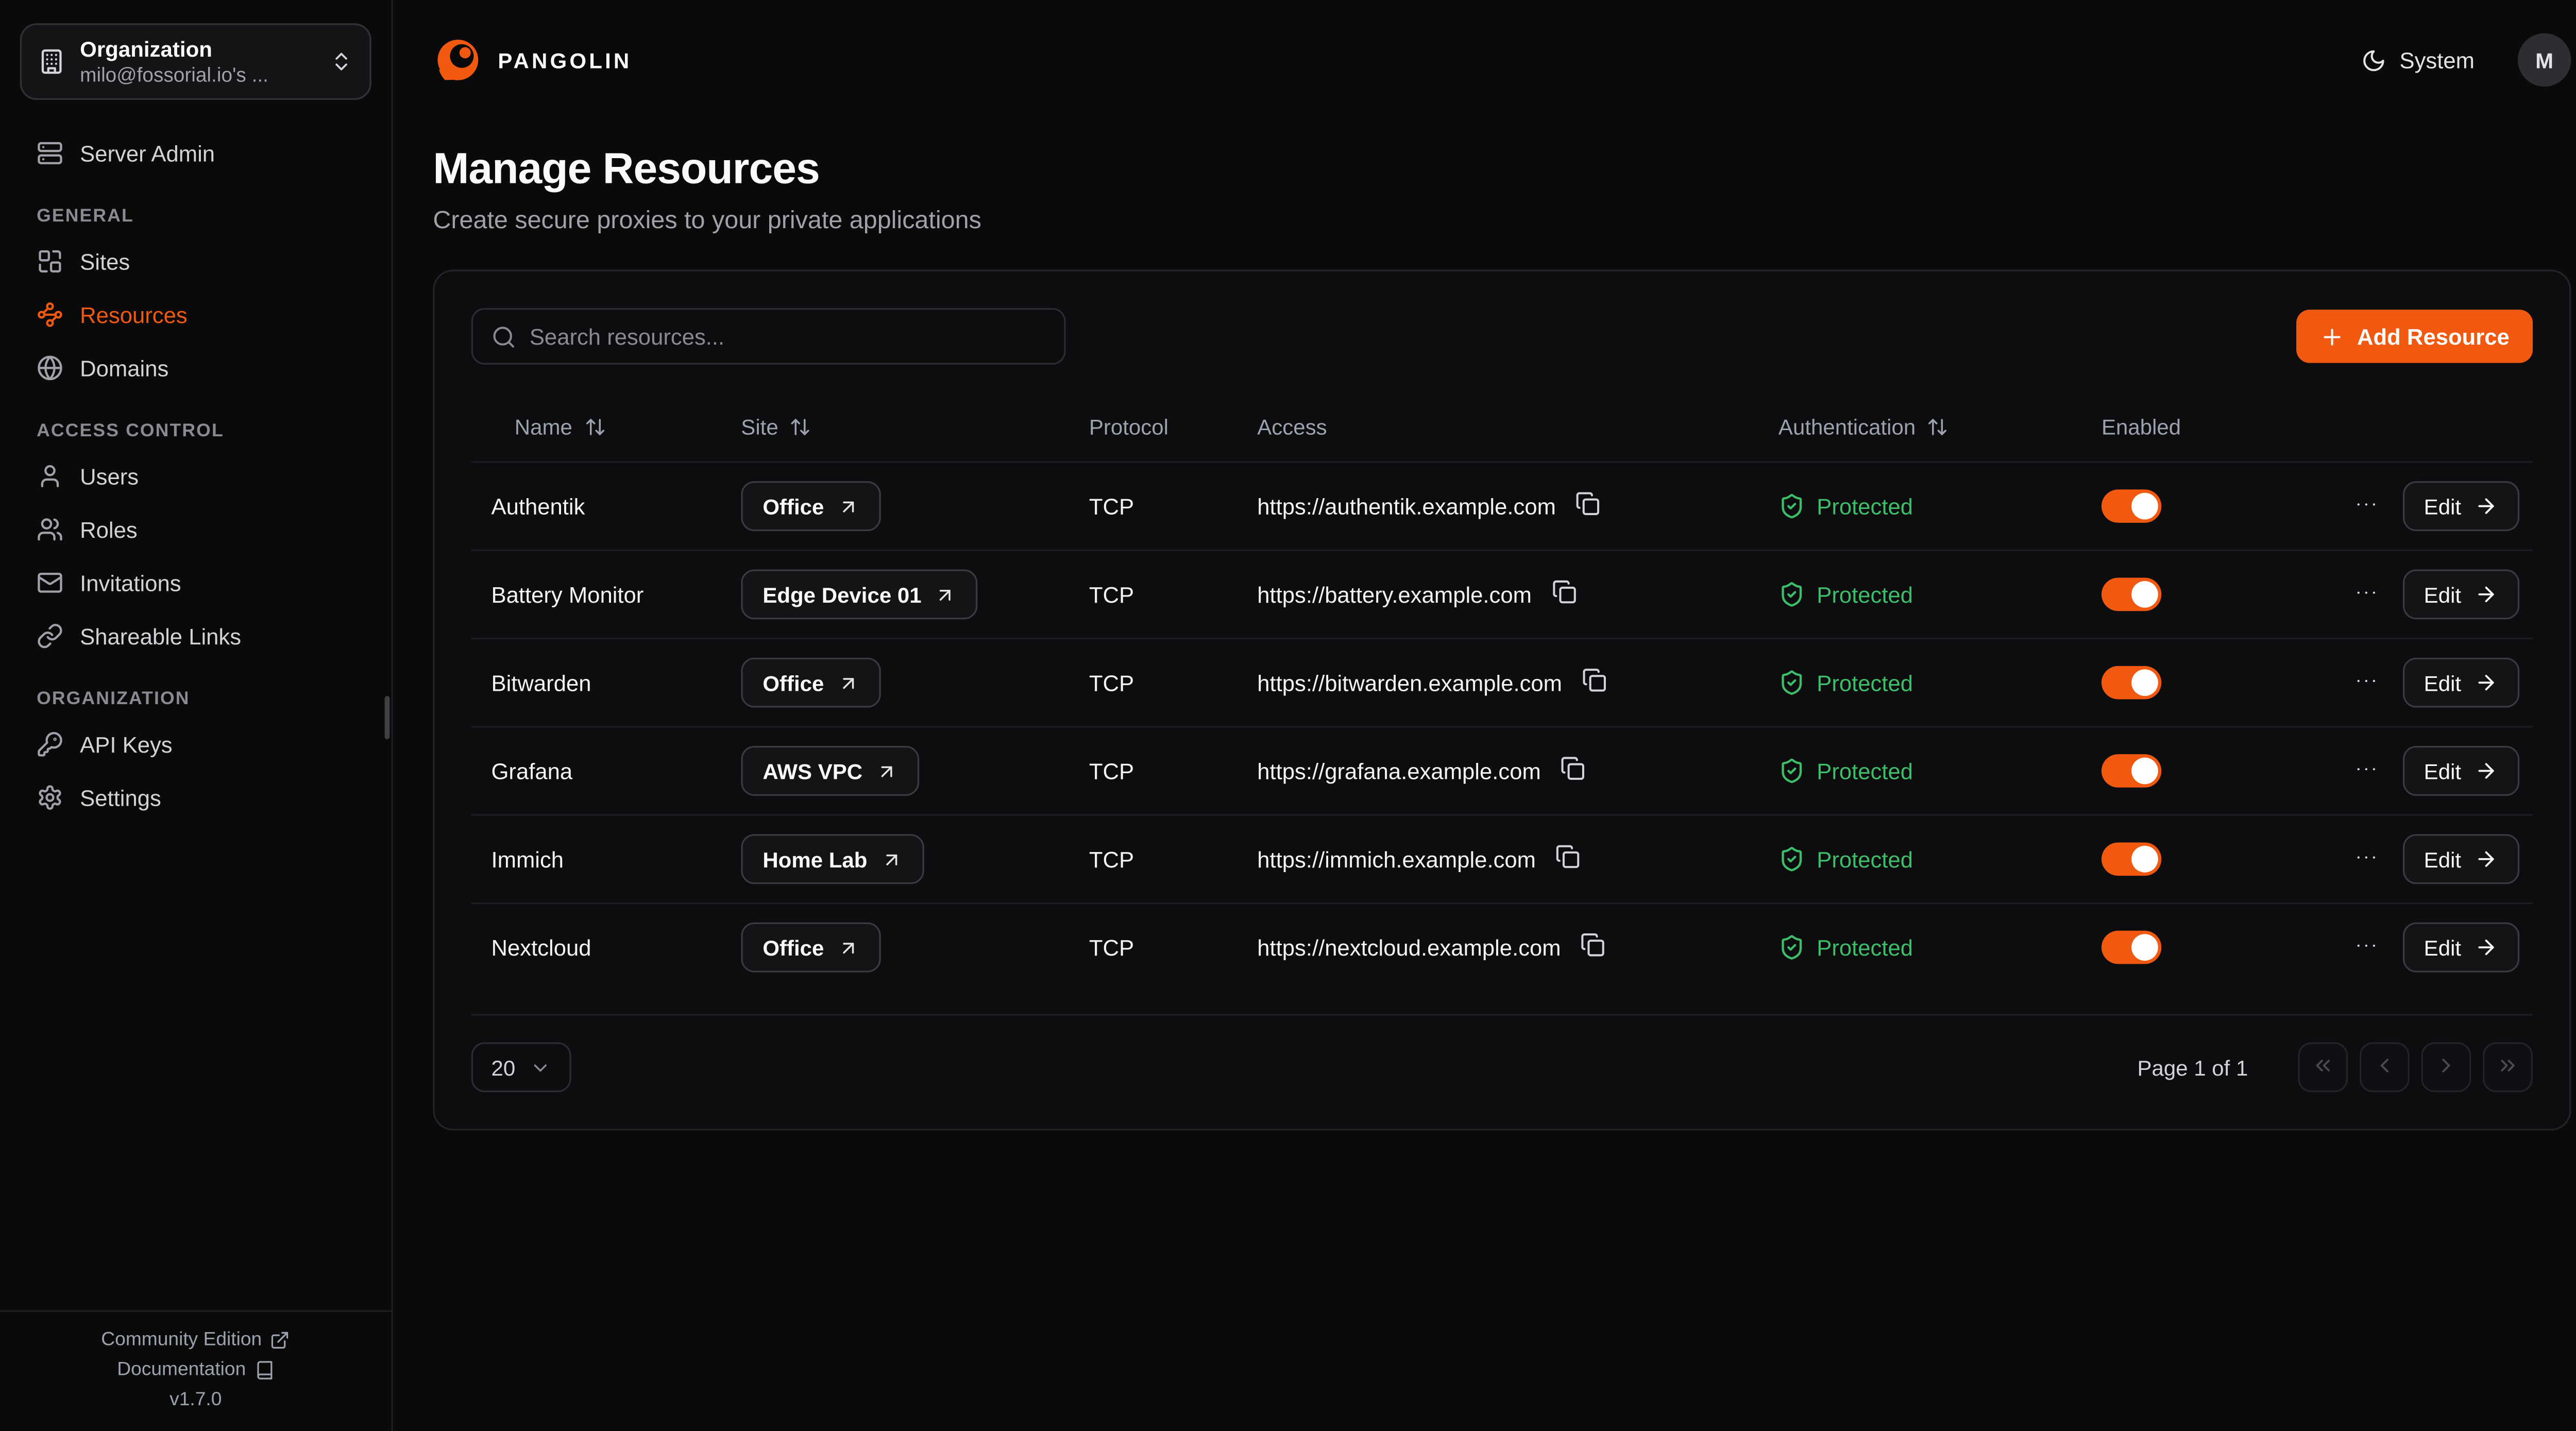 This screenshot has width=2576, height=1431. I want to click on first-page-button, so click(2323, 1067).